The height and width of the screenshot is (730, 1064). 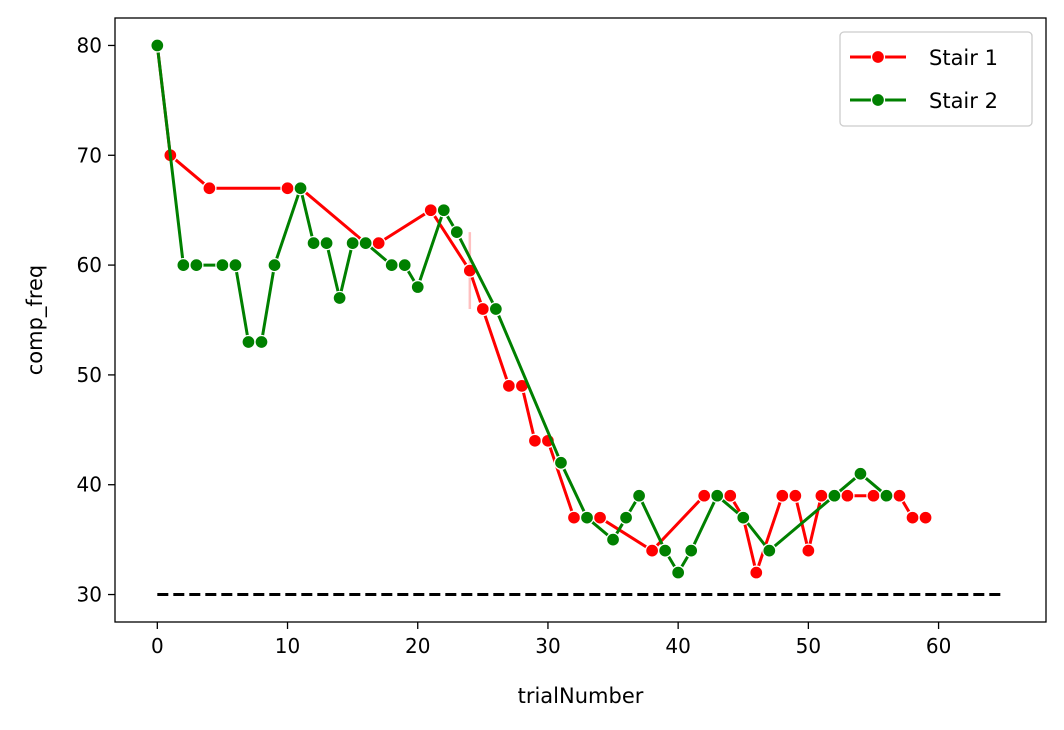 What do you see at coordinates (89, 155) in the screenshot?
I see `y-tick-label: 70` at bounding box center [89, 155].